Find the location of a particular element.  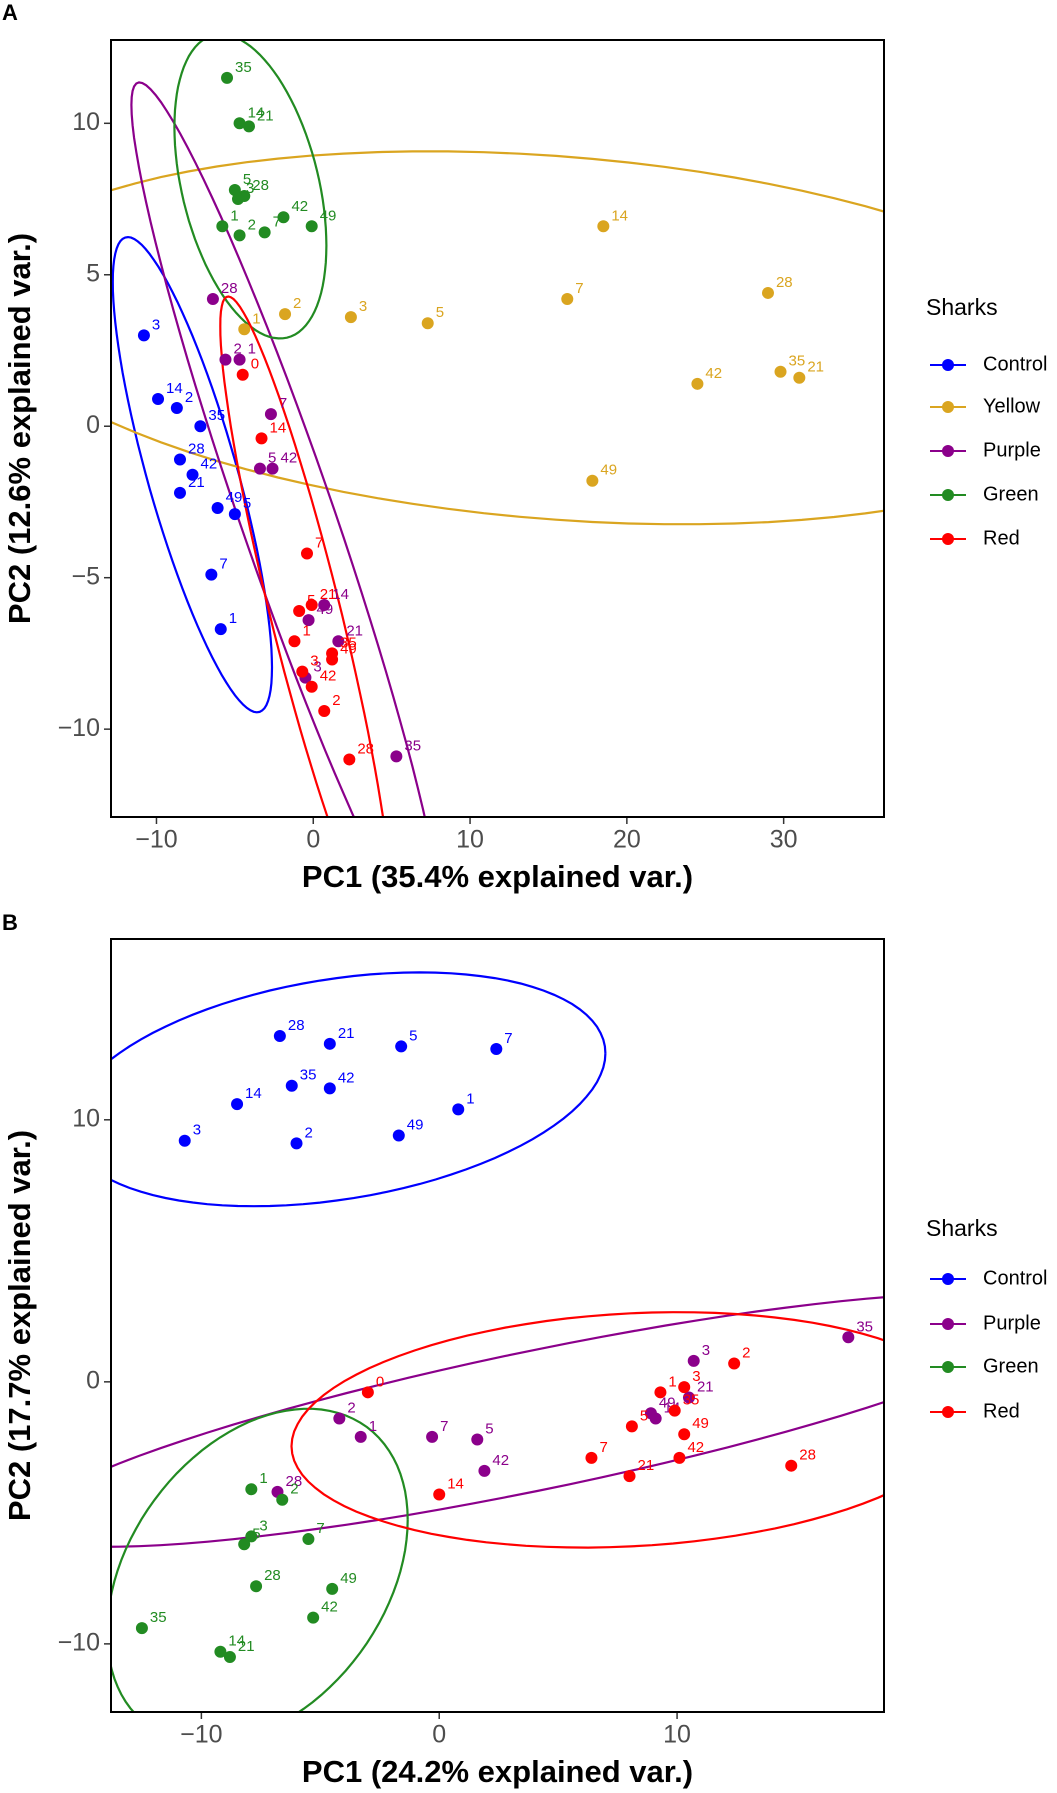

point-label: 0 is located at coordinates (255, 364).